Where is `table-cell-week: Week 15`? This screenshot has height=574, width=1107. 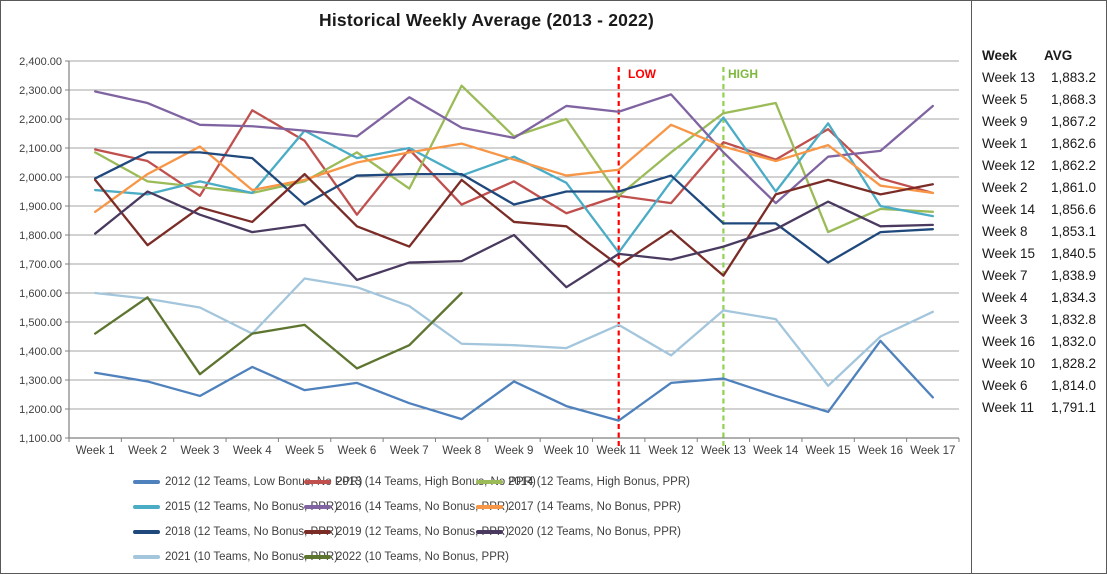
table-cell-week: Week 15 is located at coordinates (1009, 253).